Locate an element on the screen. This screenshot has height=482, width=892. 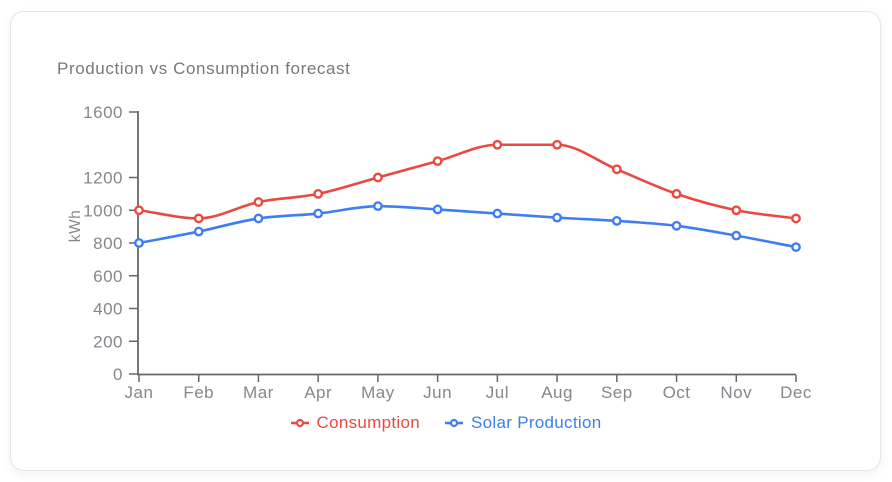
series-solar-production-point-sep is located at coordinates (616, 220).